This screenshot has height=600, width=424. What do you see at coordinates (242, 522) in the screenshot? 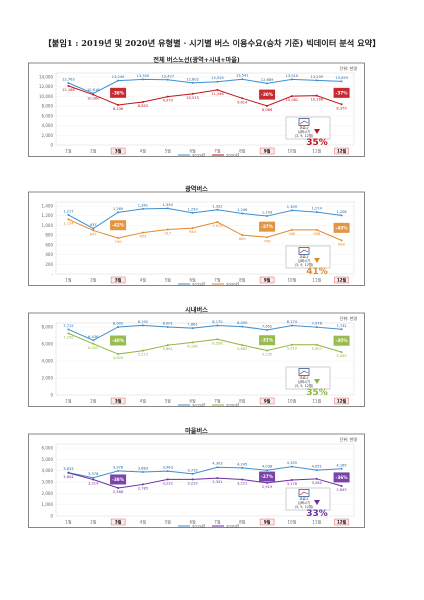
I see `x-tick-label: 8월` at bounding box center [242, 522].